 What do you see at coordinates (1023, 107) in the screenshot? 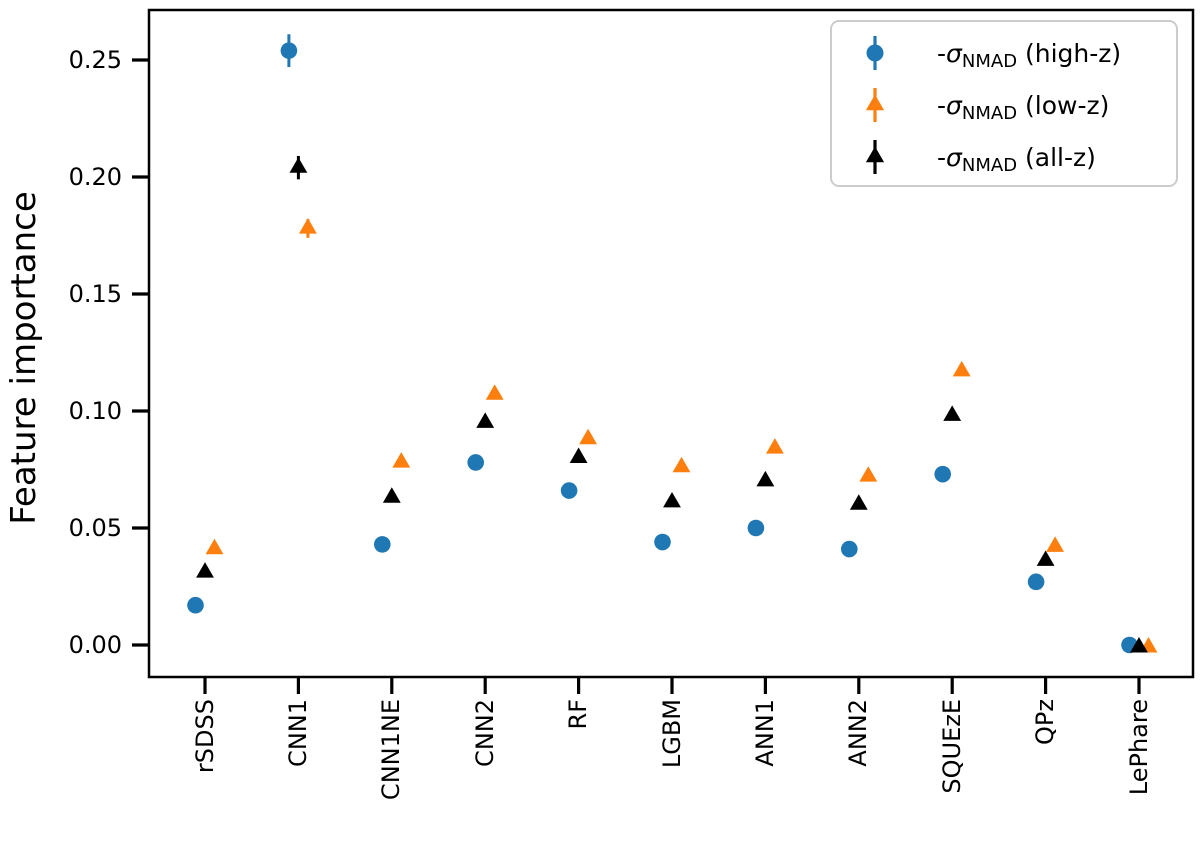
I see `legend-label: -σNMAD (low-z)` at bounding box center [1023, 107].